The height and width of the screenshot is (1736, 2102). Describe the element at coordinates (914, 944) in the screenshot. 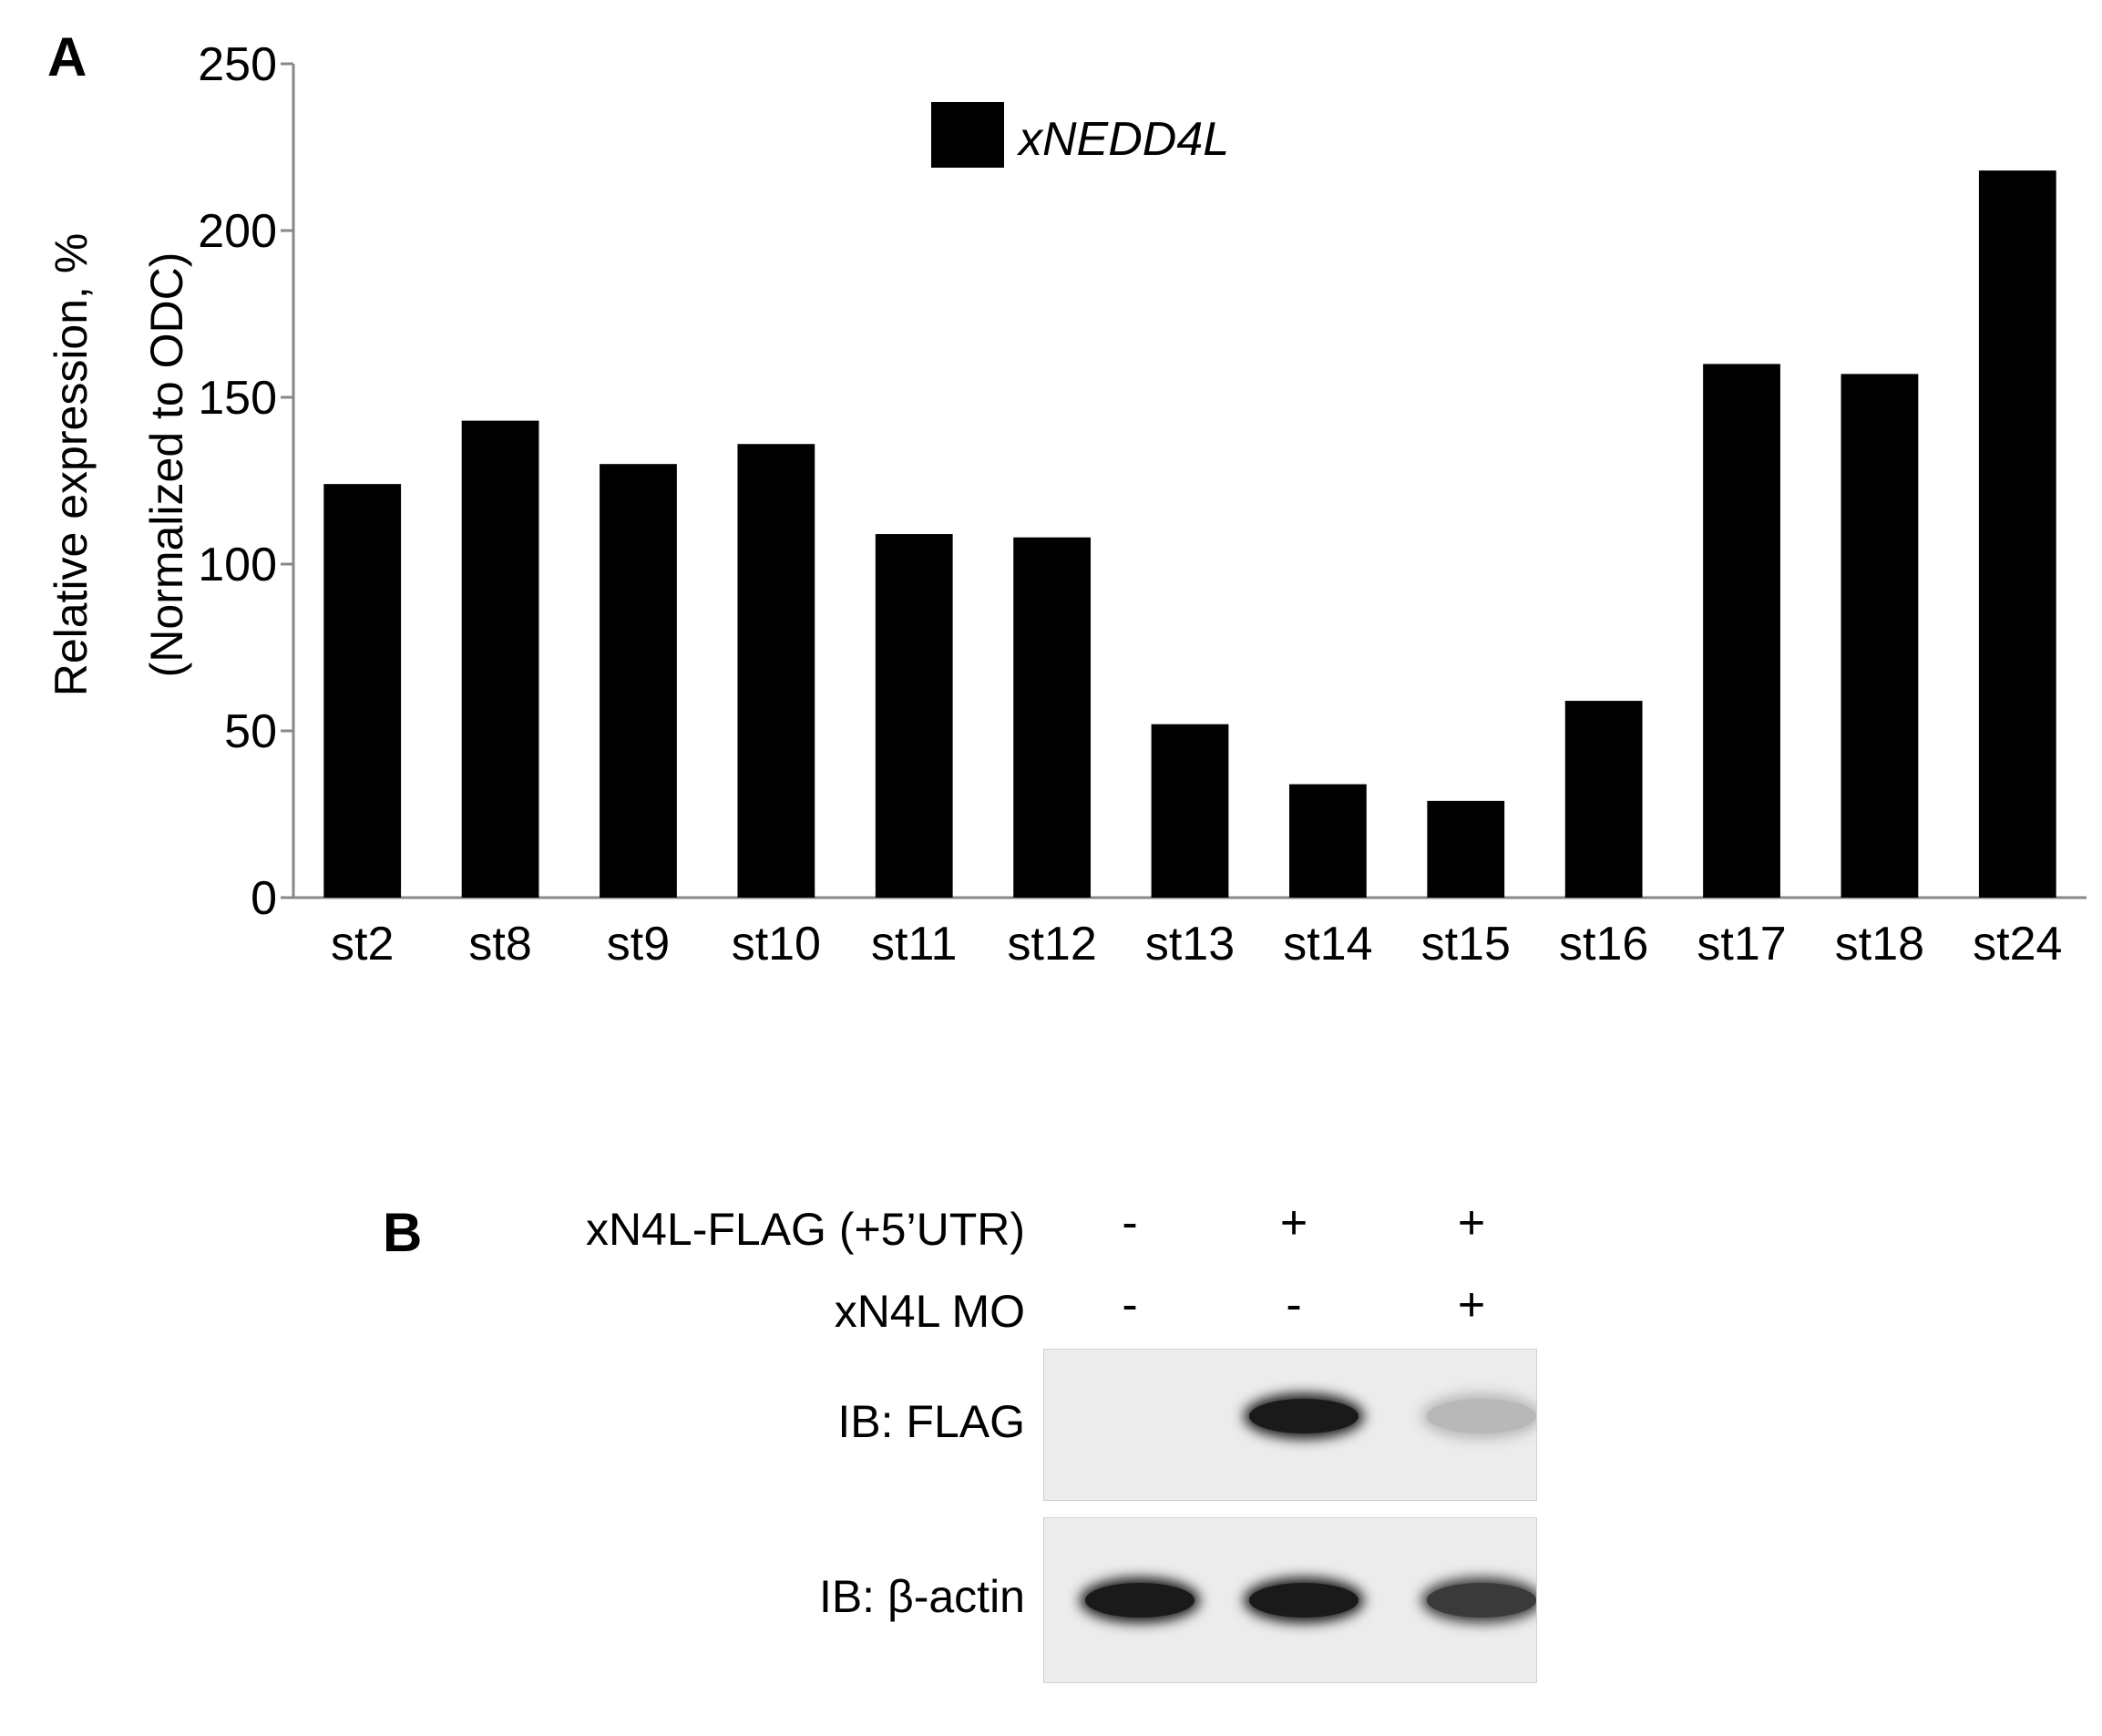

I see `x-tick-label: st11` at that location.